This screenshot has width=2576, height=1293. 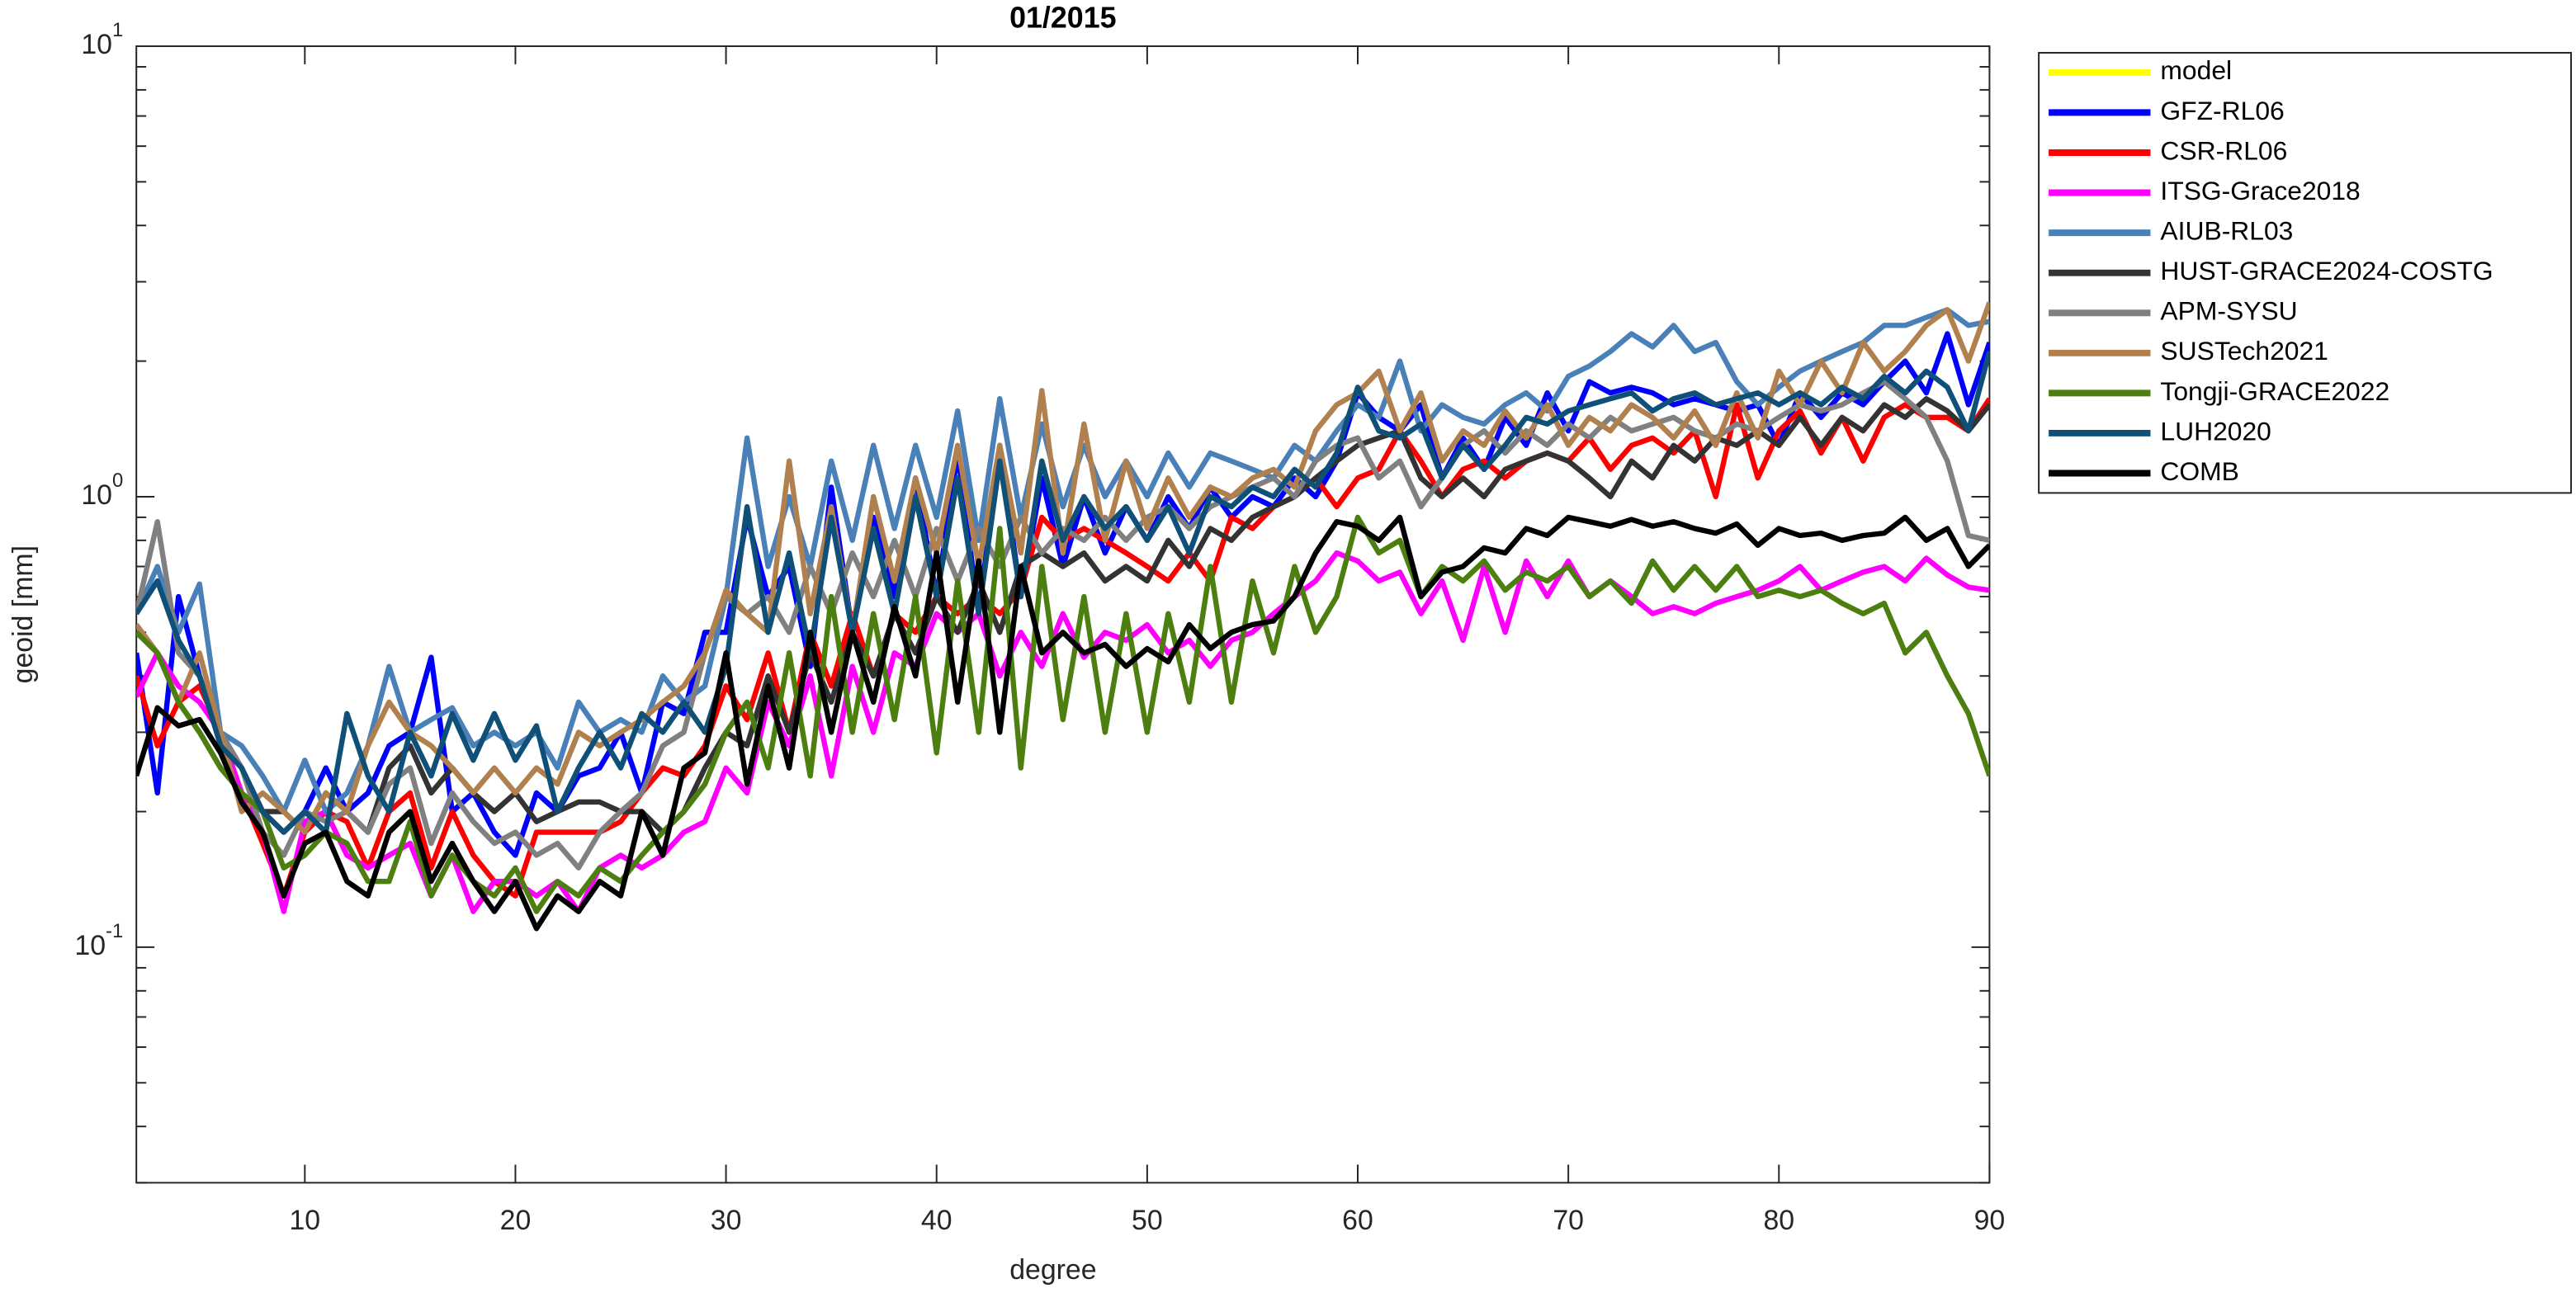 I want to click on x-tick-label: 20, so click(x=516, y=1220).